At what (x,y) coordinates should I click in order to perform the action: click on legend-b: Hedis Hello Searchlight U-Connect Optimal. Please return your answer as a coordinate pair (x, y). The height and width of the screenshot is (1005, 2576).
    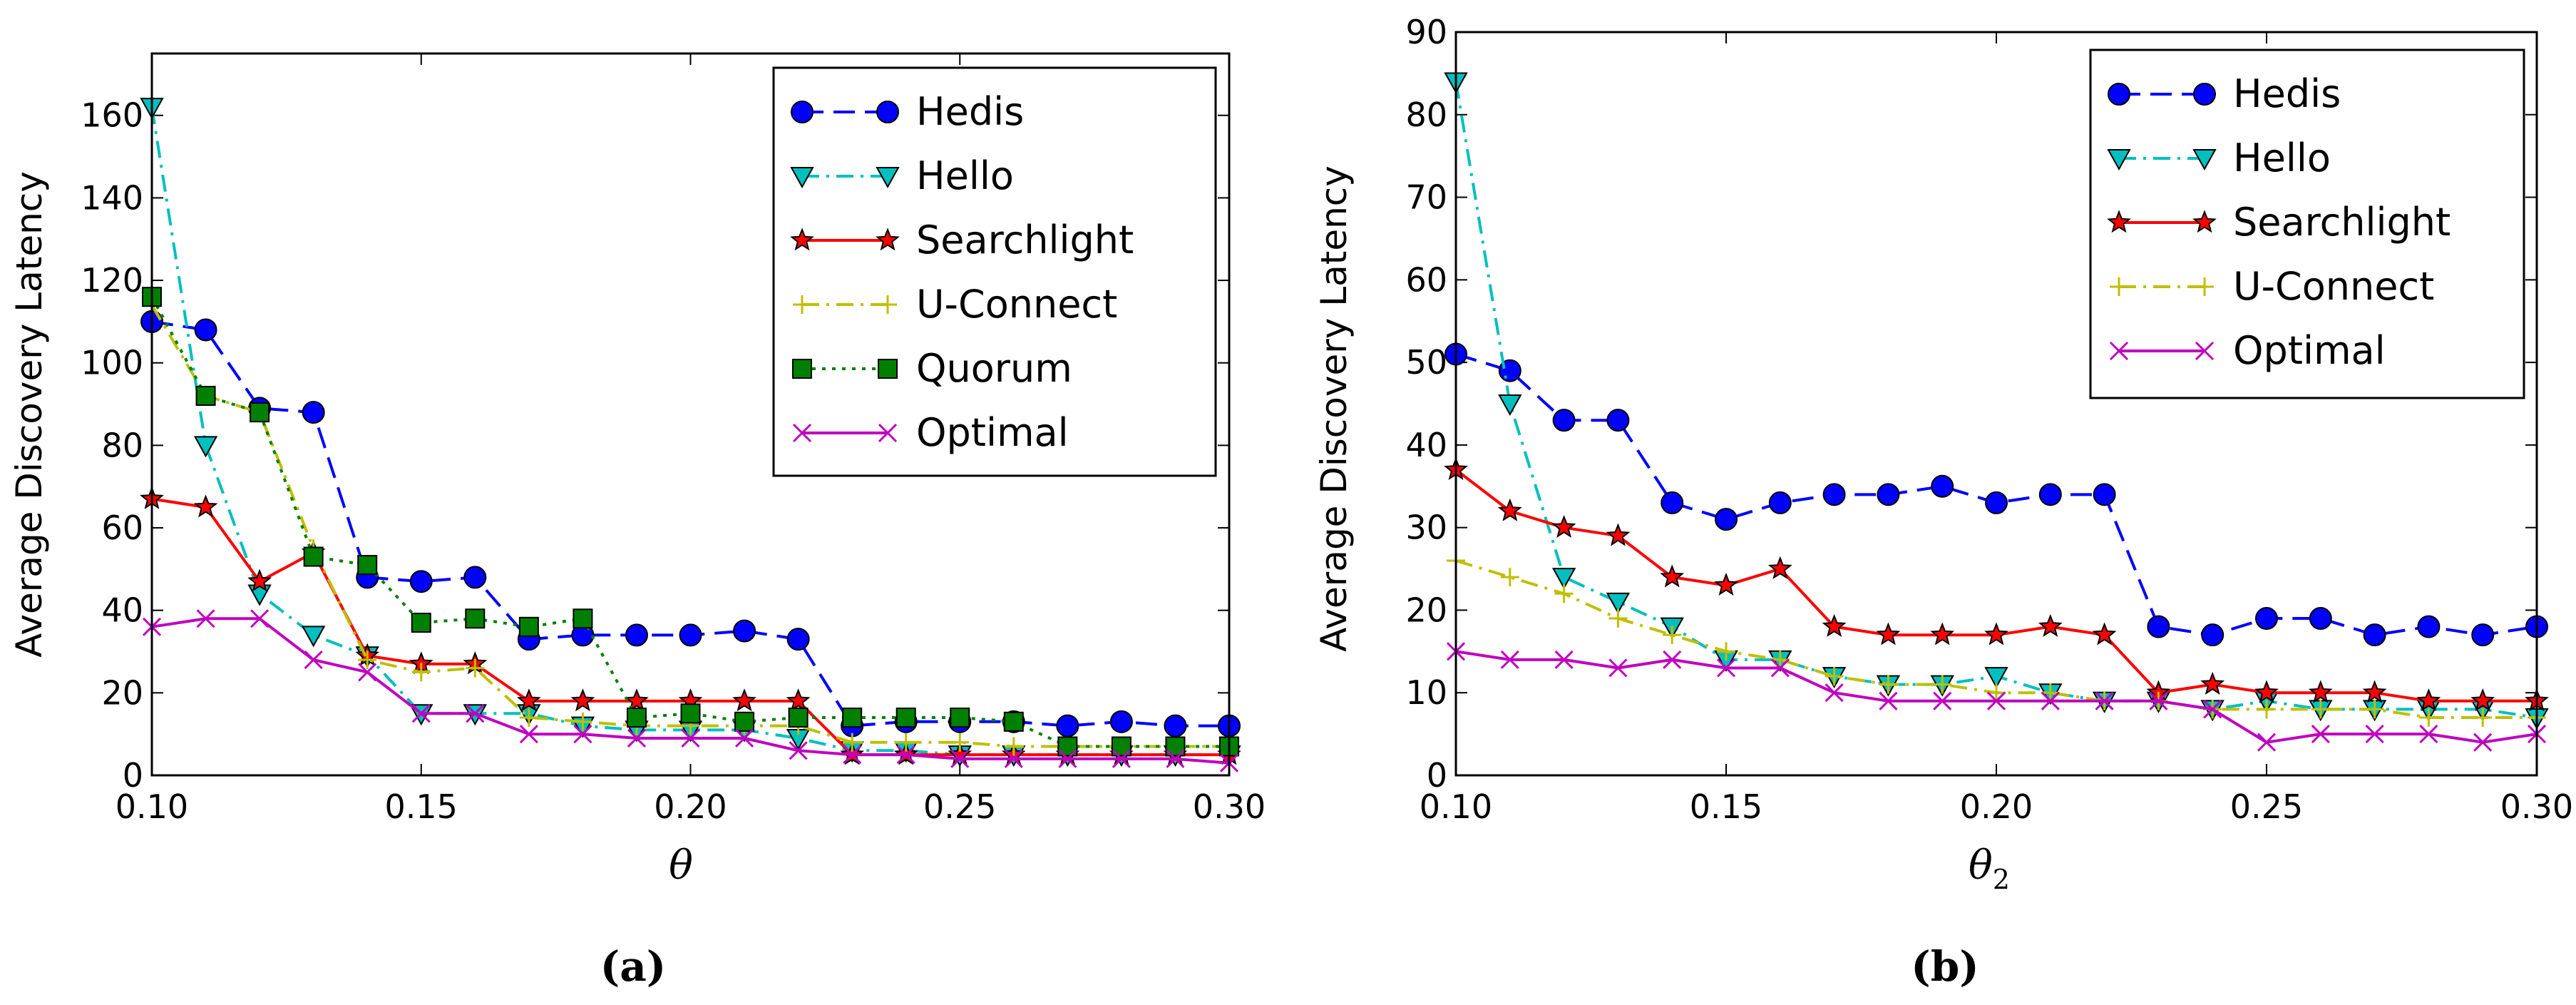
    Looking at the image, I should click on (2307, 224).